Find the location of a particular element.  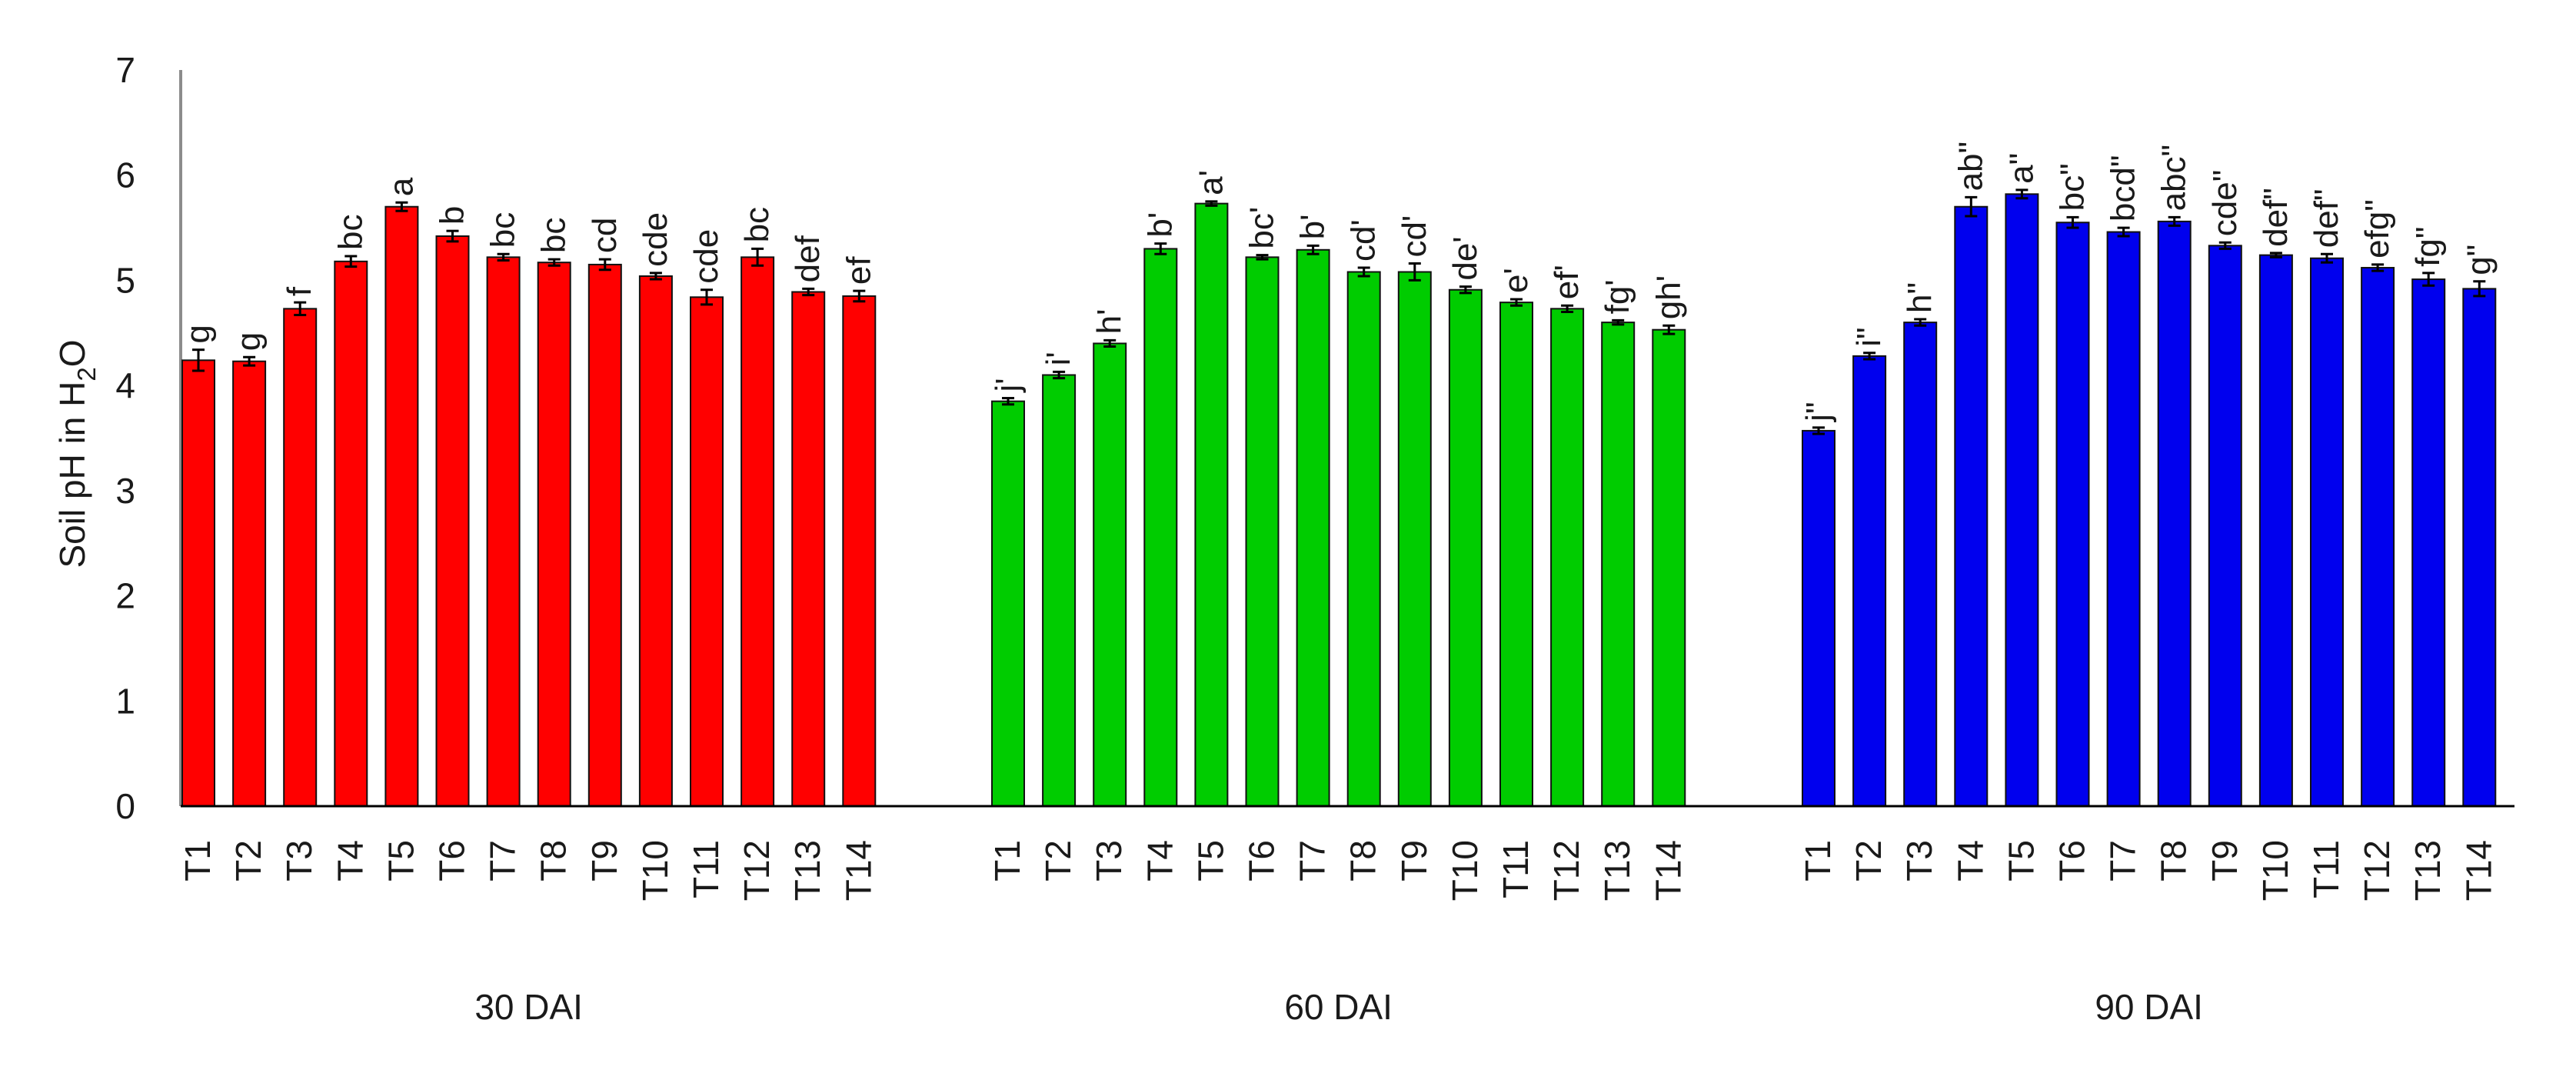

significance-label: bcd" is located at coordinates (2123, 189).